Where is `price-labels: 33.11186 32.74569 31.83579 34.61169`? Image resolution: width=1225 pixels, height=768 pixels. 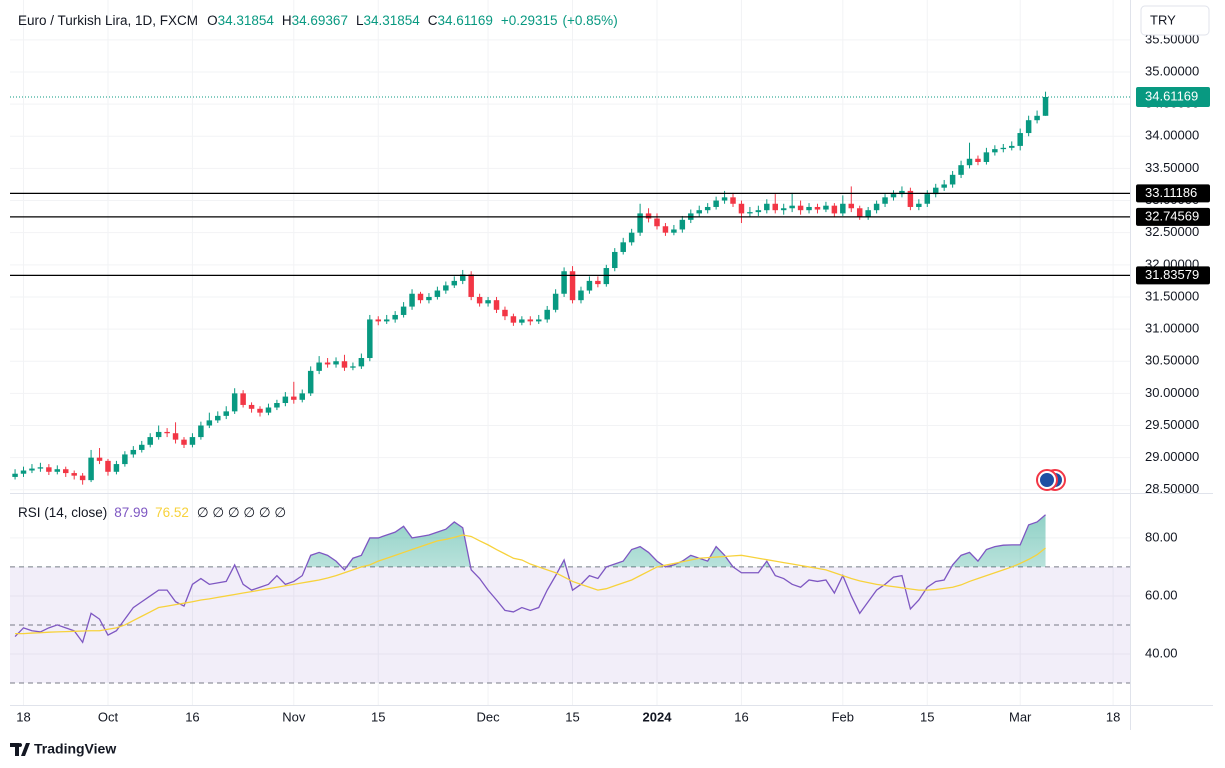
price-labels: 33.11186 32.74569 31.83579 34.61169 is located at coordinates (1173, 185).